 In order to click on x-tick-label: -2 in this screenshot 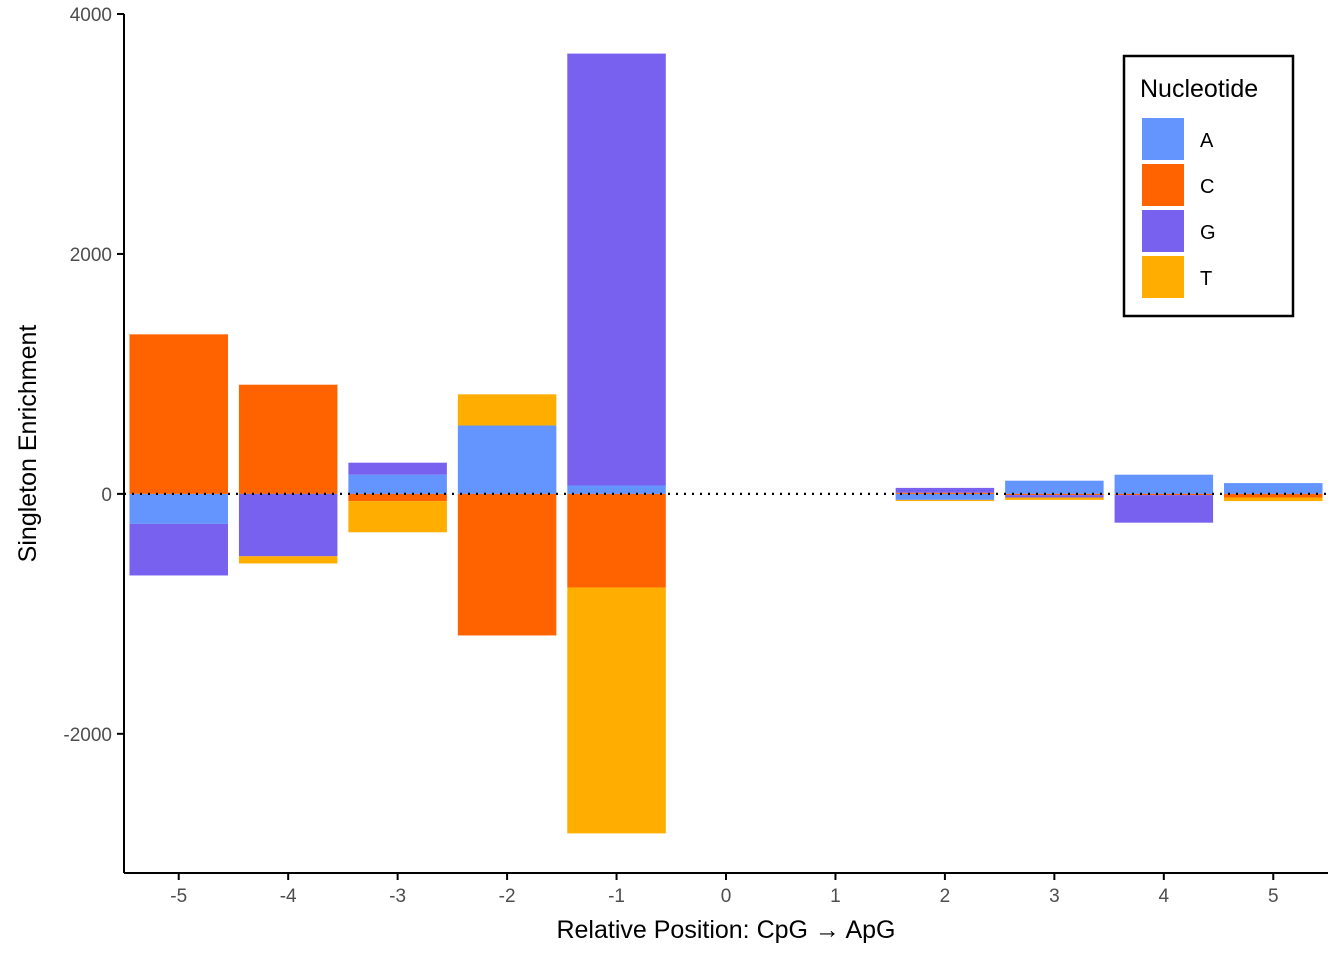, I will do `click(507, 896)`.